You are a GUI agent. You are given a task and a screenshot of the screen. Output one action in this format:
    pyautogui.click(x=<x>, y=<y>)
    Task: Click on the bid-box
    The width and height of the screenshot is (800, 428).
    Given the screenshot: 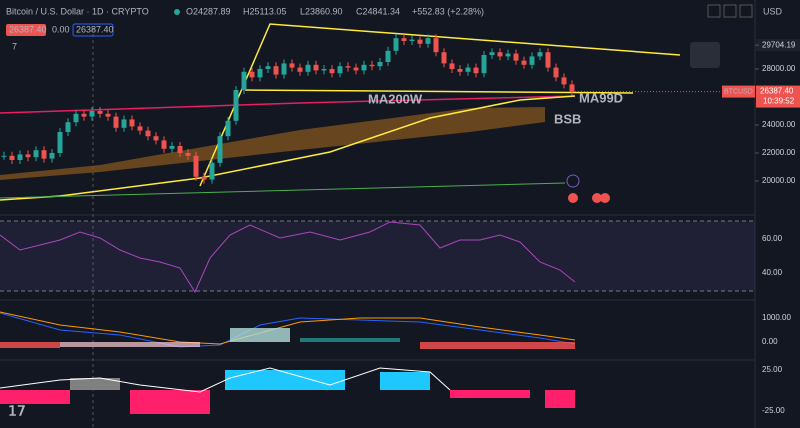 What is the action you would take?
    pyautogui.click(x=26, y=30)
    